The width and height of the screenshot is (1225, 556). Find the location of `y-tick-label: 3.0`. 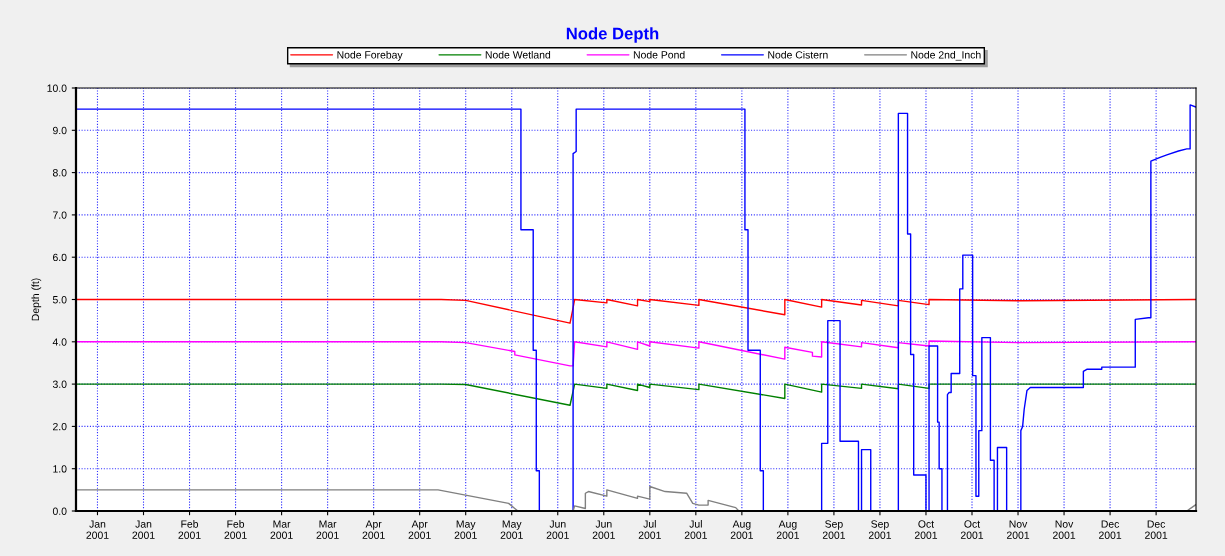

y-tick-label: 3.0 is located at coordinates (59, 384).